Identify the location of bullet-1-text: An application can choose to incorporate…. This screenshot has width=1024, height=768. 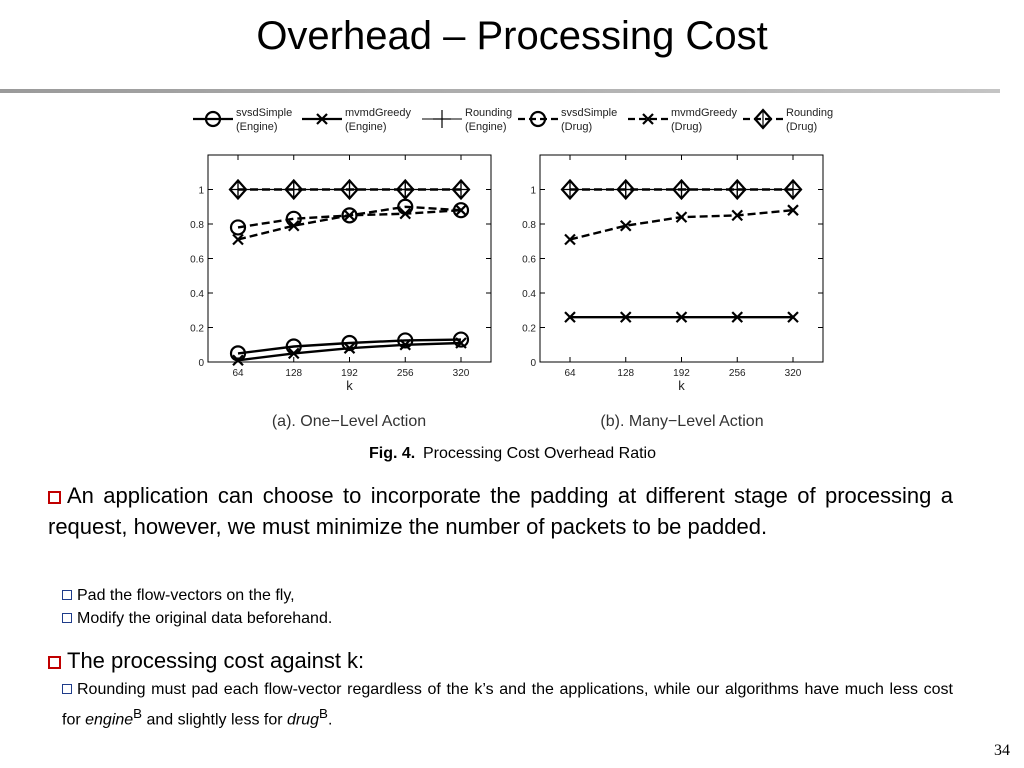
(500, 511).